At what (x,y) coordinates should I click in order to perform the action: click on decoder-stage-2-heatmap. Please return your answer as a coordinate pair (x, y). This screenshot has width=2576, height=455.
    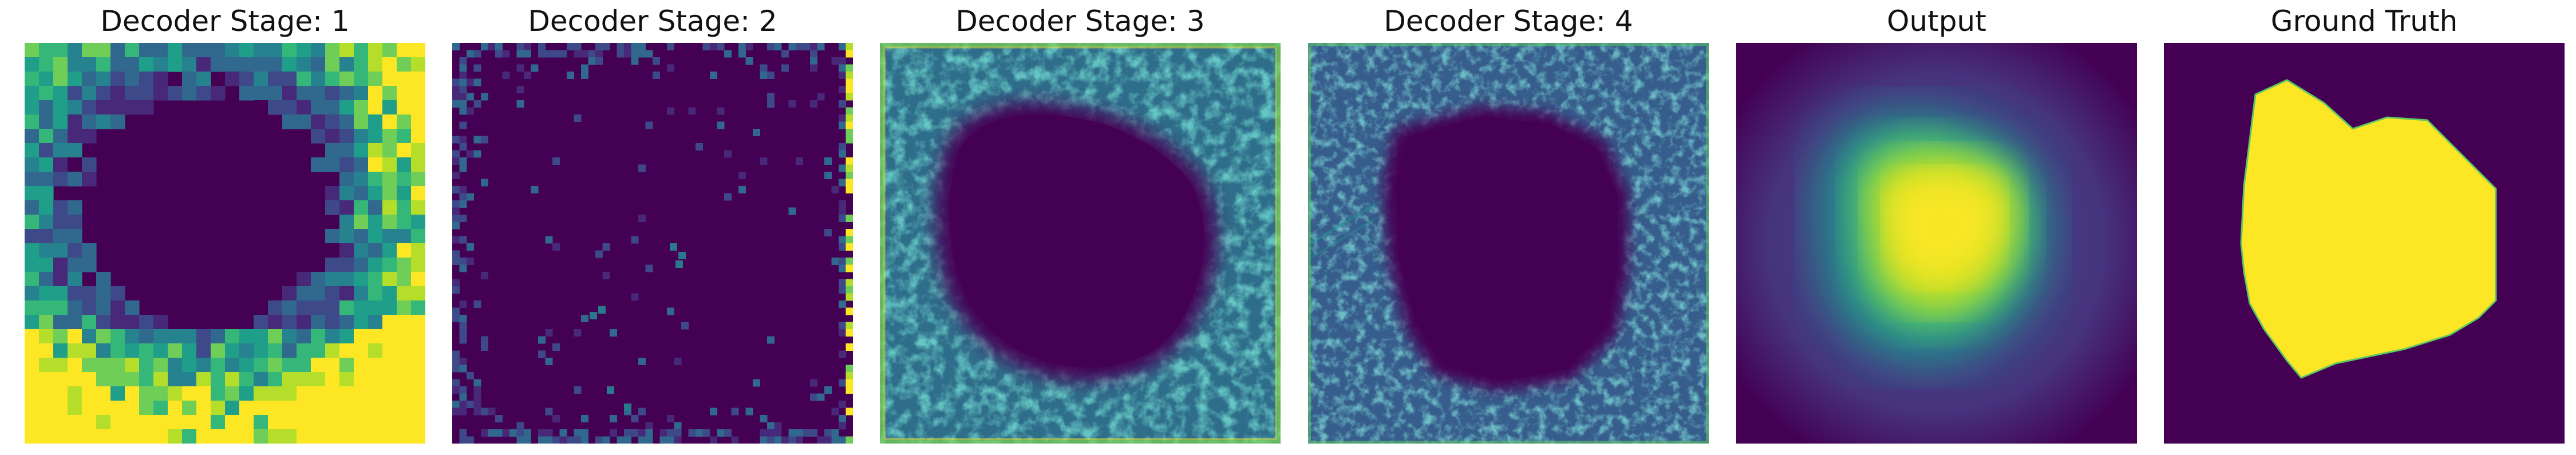
    Looking at the image, I should click on (652, 243).